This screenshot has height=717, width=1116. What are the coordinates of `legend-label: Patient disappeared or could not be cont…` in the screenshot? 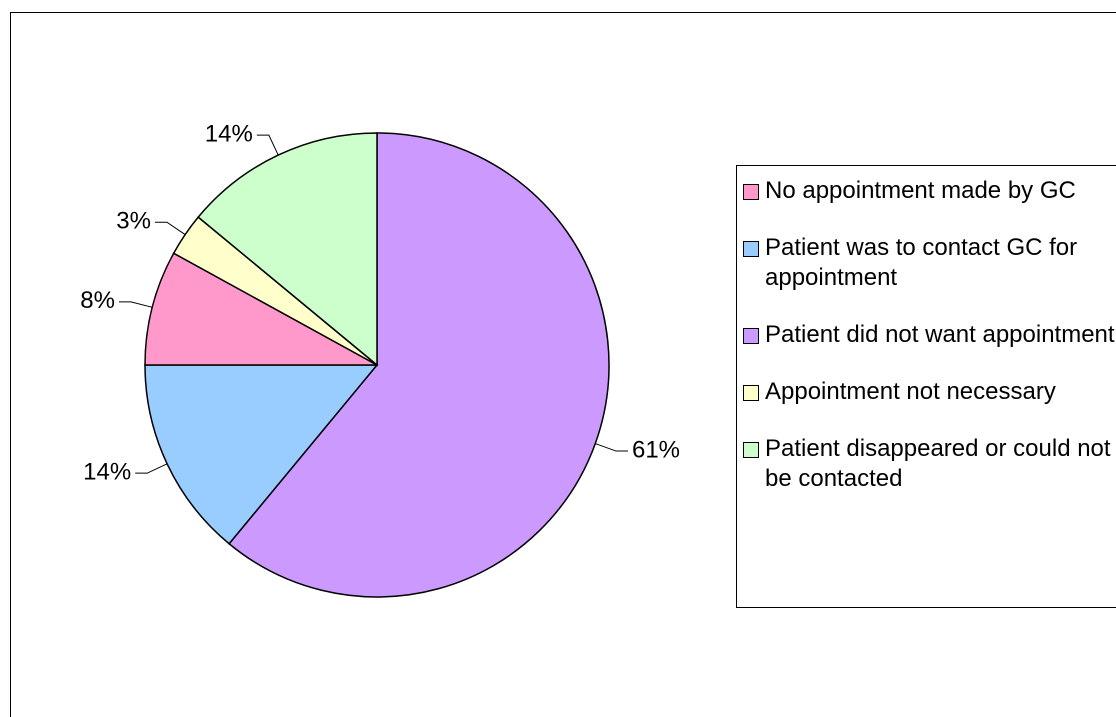 It's located at (938, 463).